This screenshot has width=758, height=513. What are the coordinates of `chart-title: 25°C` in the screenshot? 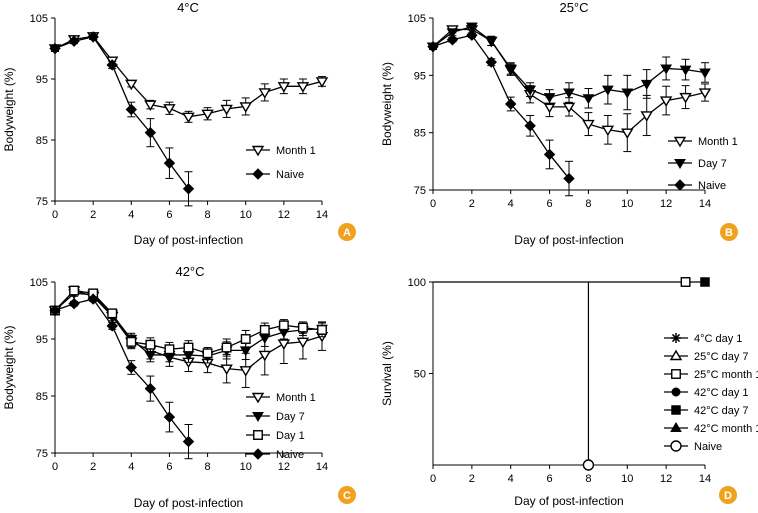 It's located at (573, 7).